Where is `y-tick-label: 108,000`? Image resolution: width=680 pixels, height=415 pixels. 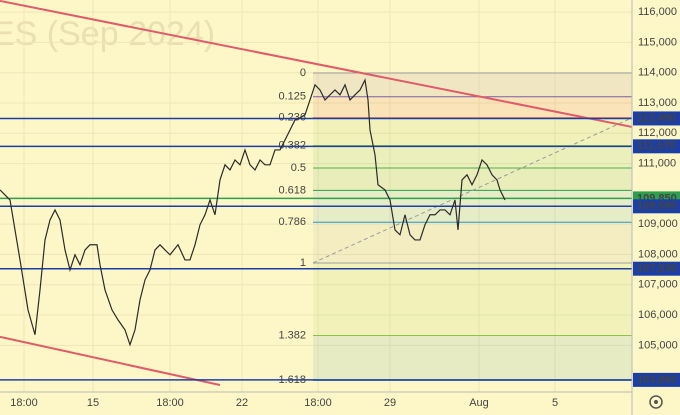
y-tick-label: 108,000 is located at coordinates (658, 254).